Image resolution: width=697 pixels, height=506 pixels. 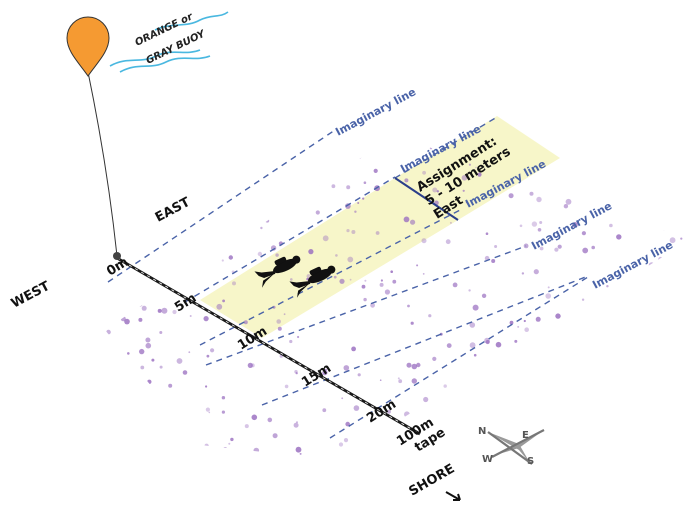 I want to click on assignment-area, so click(x=329, y=258).